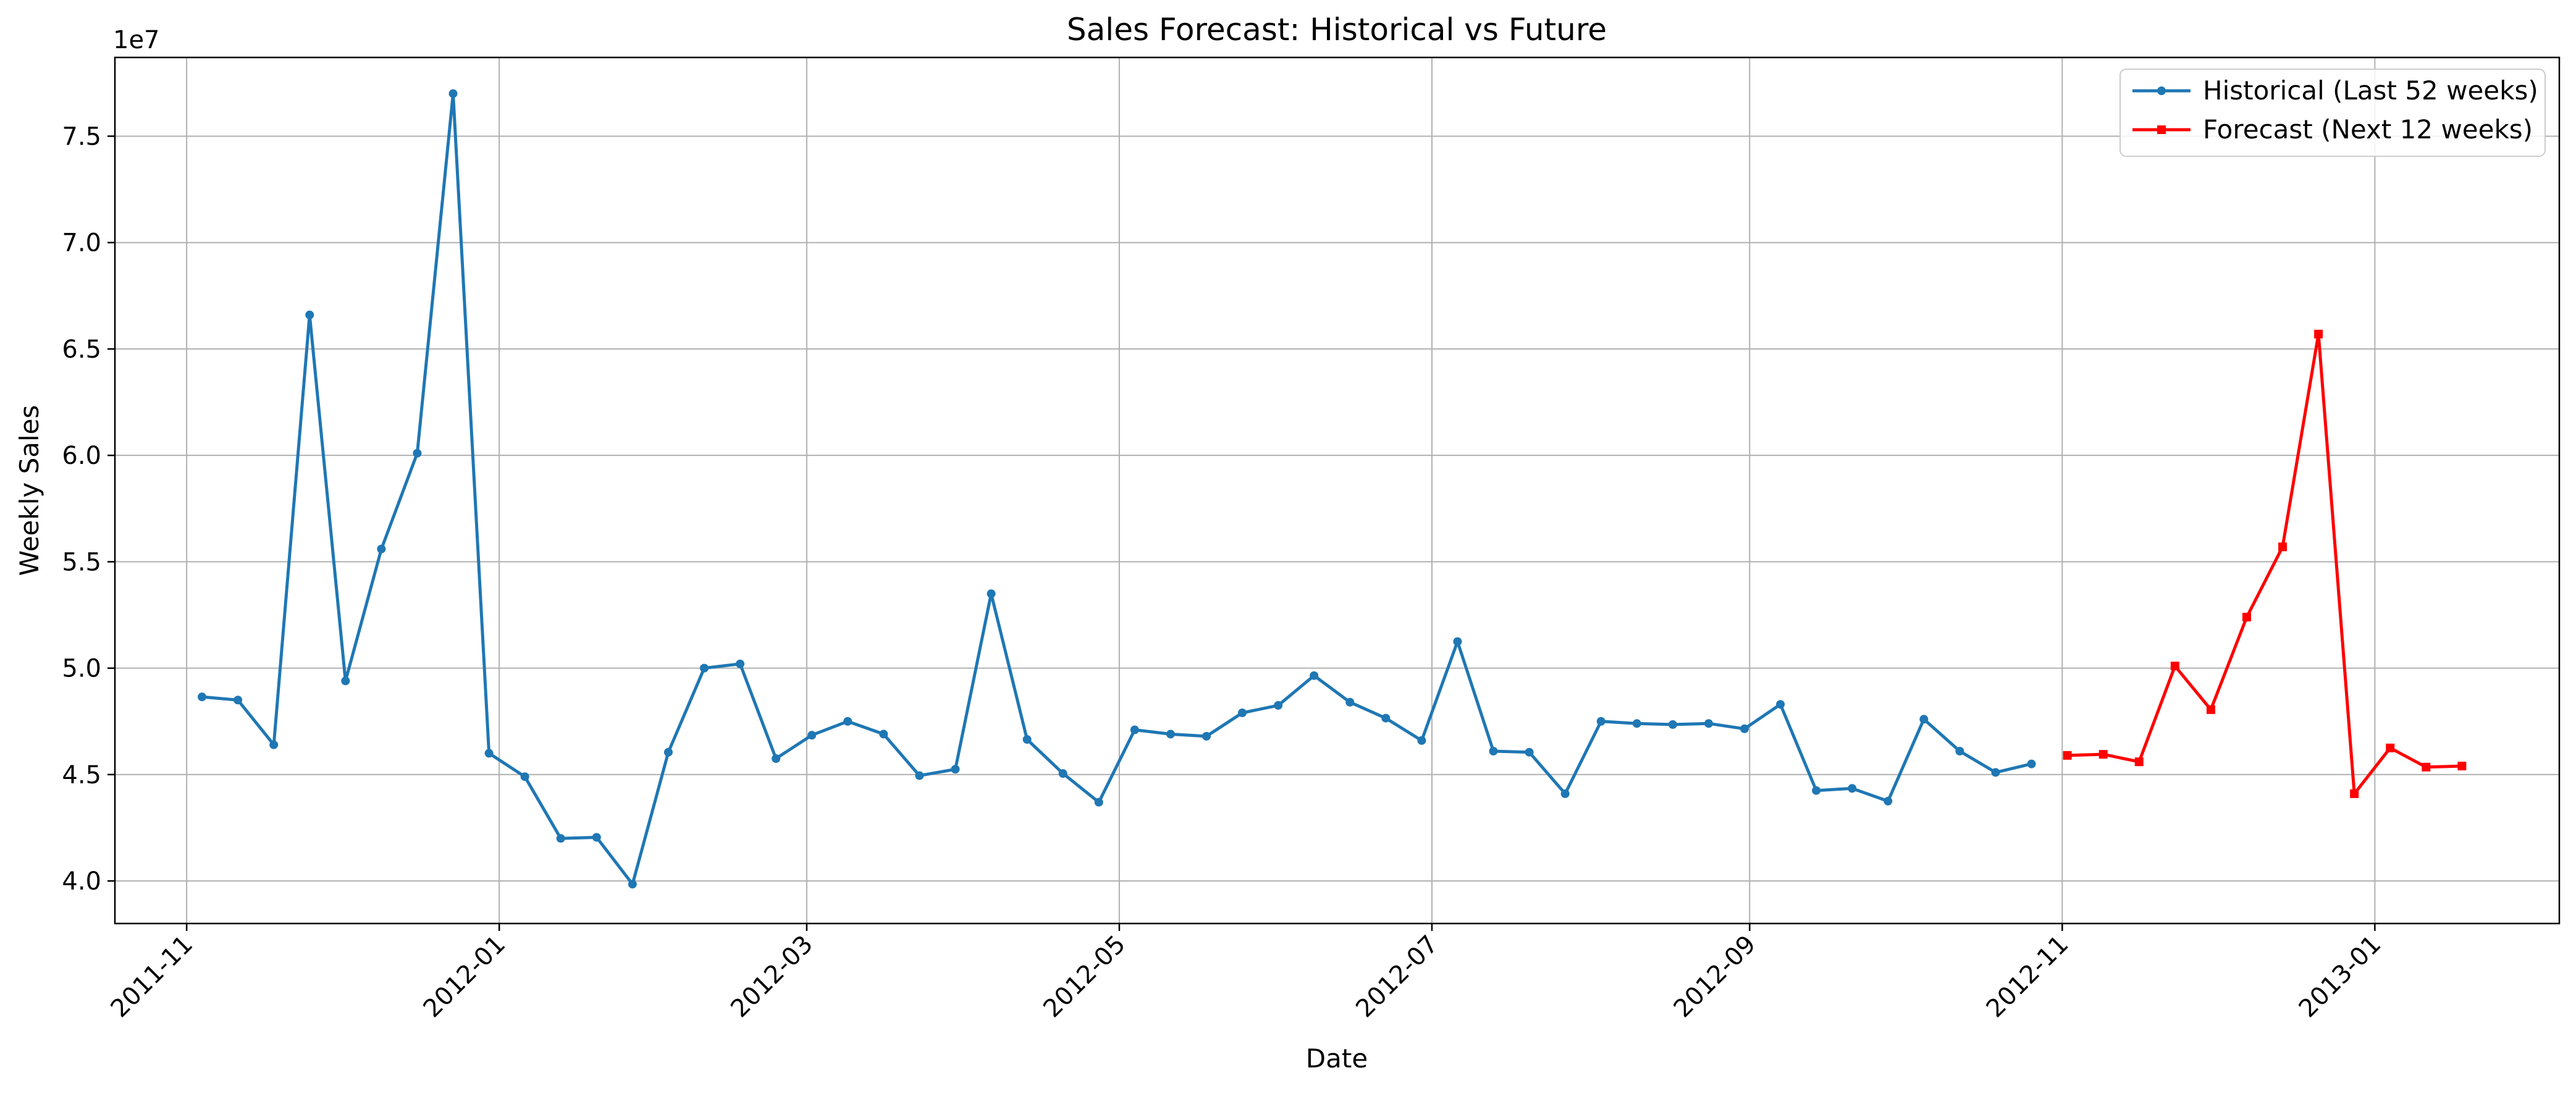 The height and width of the screenshot is (1094, 2576). I want to click on legend-item-historical: Historical (Last 52 weeks), so click(2335, 90).